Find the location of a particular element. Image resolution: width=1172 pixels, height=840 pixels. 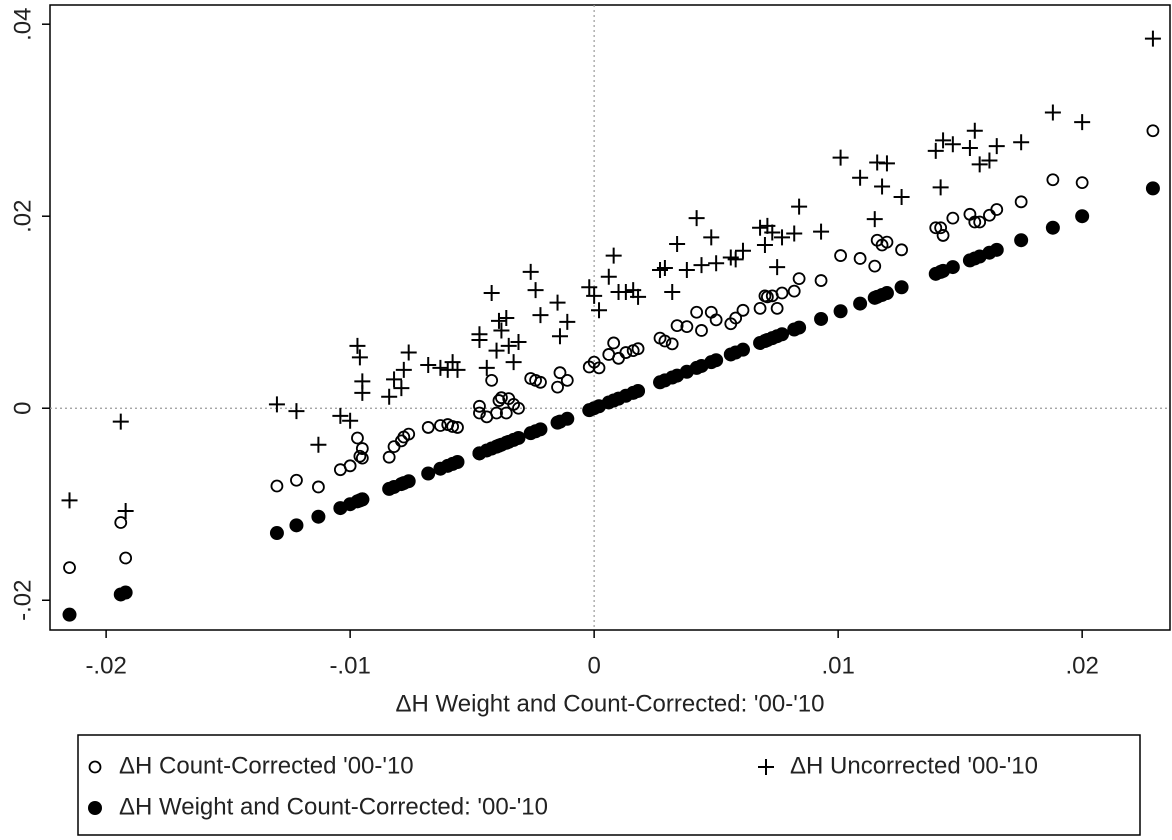

legend-label: ΔH Uncorrected '00-'10 is located at coordinates (914, 765).